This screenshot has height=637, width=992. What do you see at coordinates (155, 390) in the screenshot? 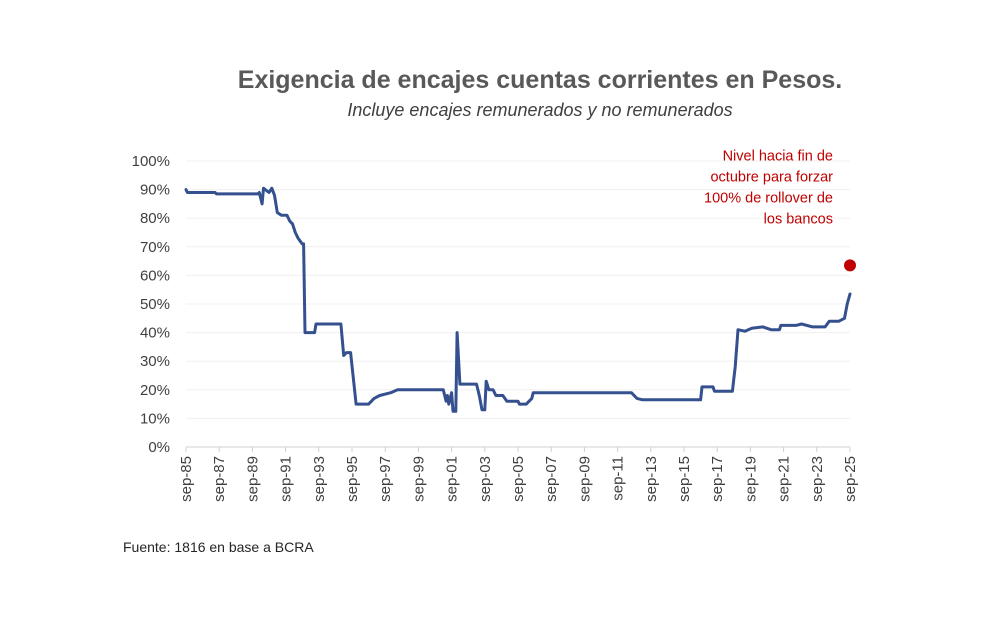
I see `y-tick-label: 20%` at bounding box center [155, 390].